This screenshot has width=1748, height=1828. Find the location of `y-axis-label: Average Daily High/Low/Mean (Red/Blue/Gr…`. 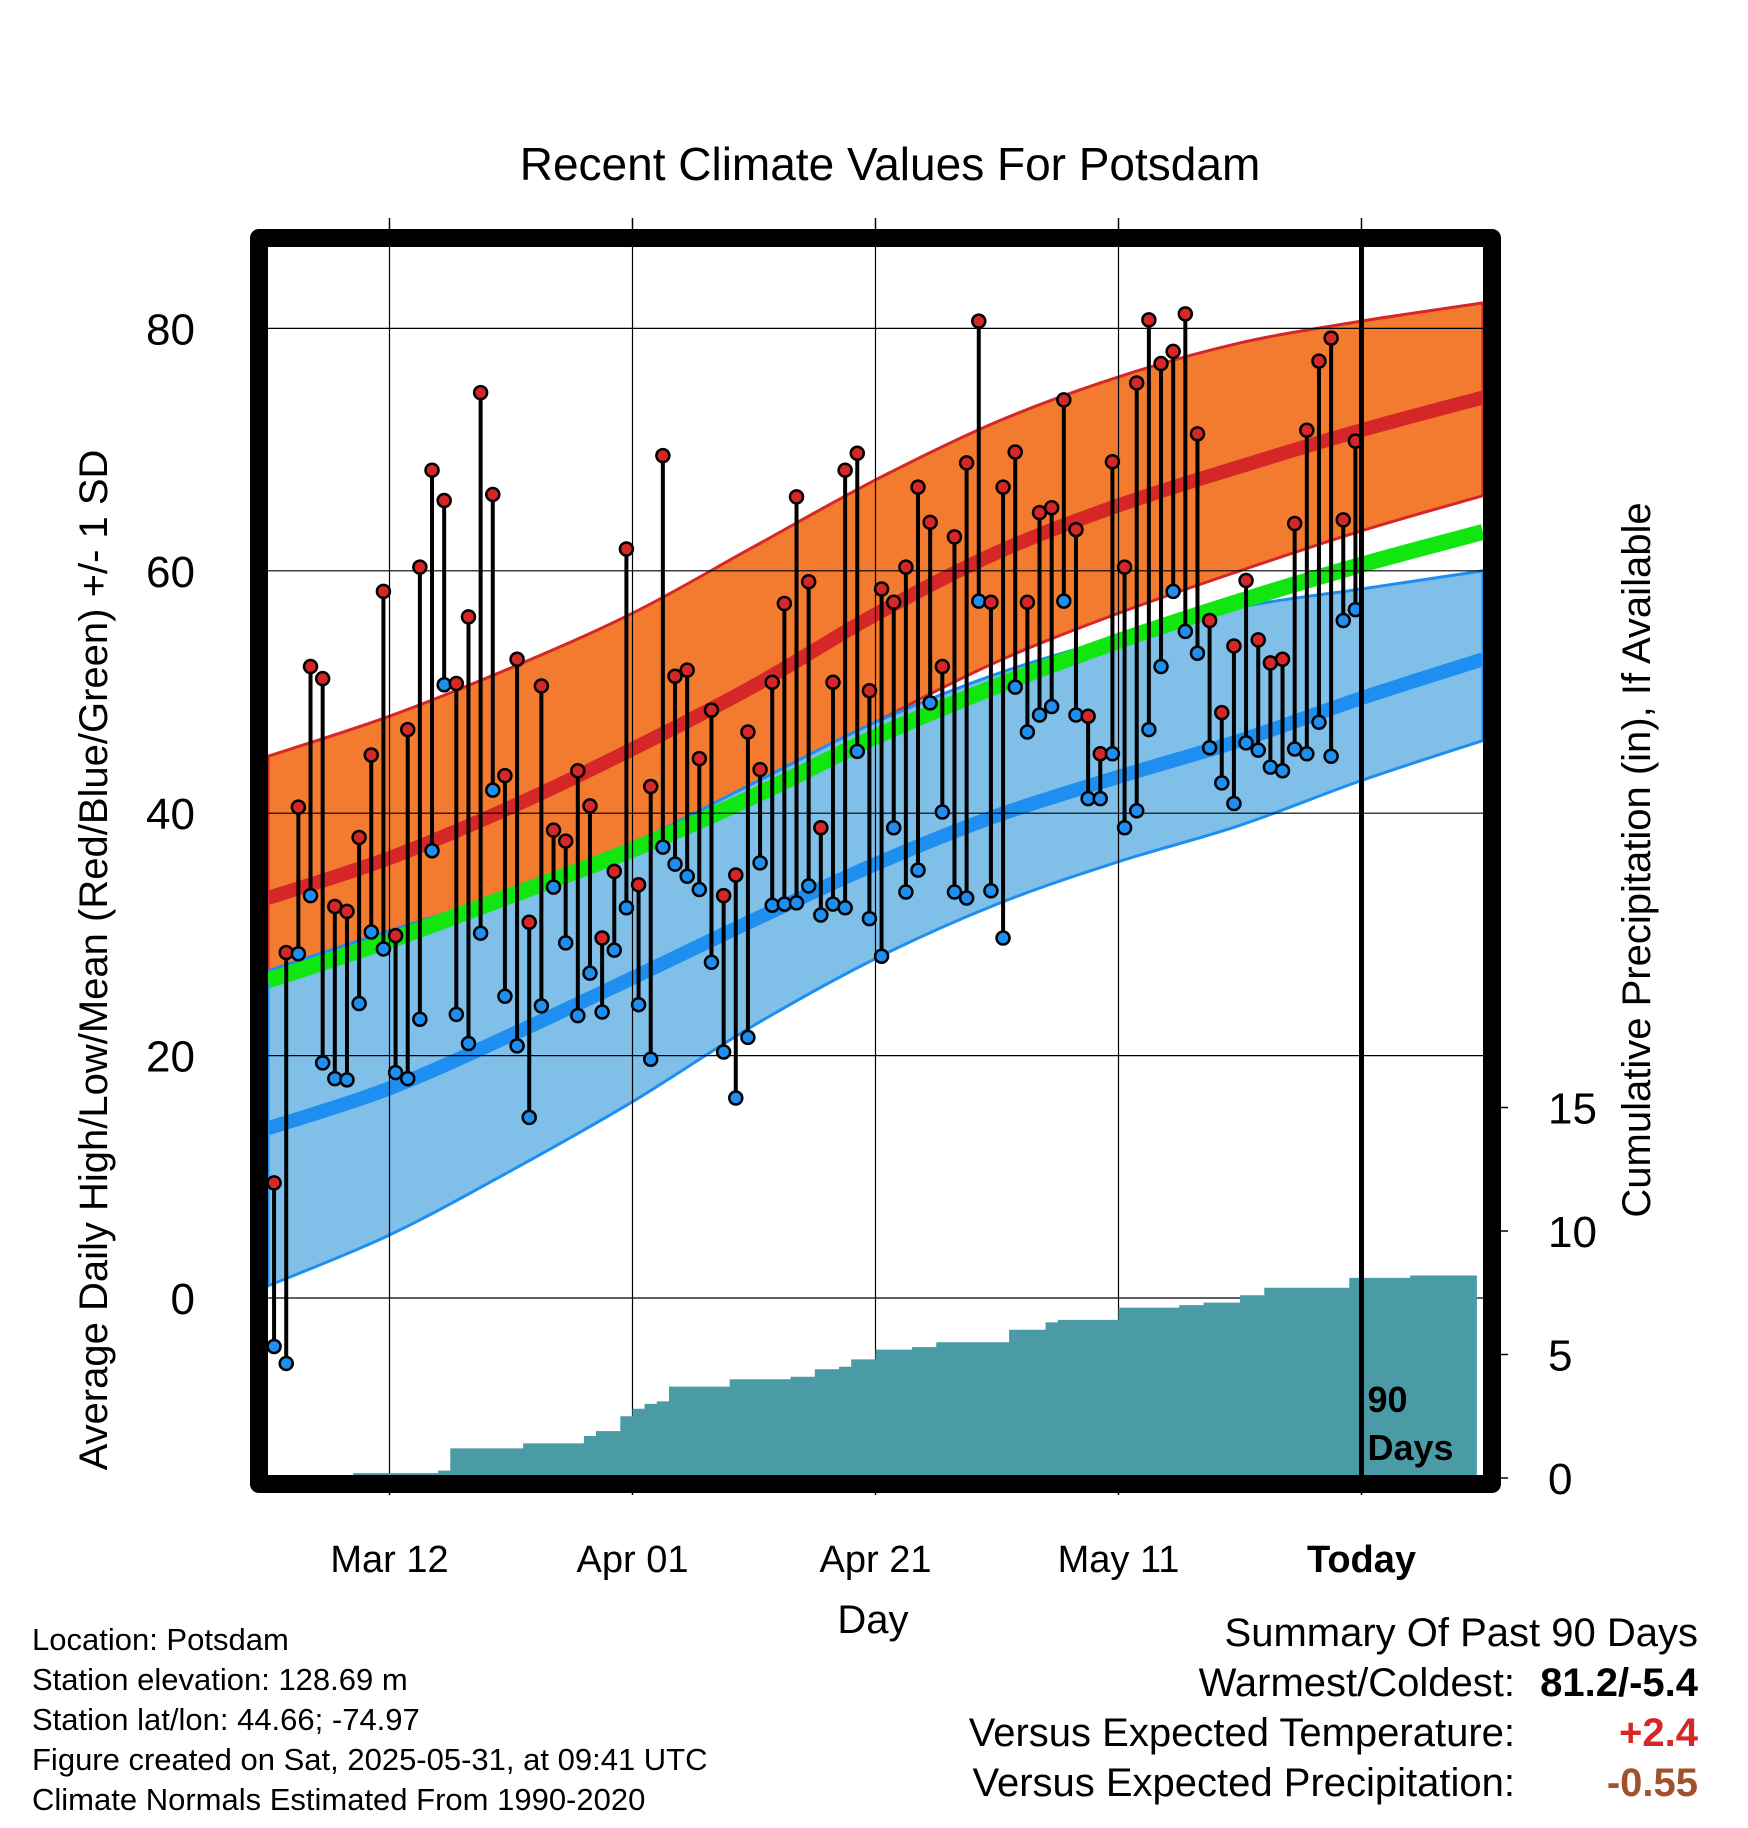

y-axis-label: Average Daily High/Low/Mean (Red/Blue/Gr… is located at coordinates (94, 960).